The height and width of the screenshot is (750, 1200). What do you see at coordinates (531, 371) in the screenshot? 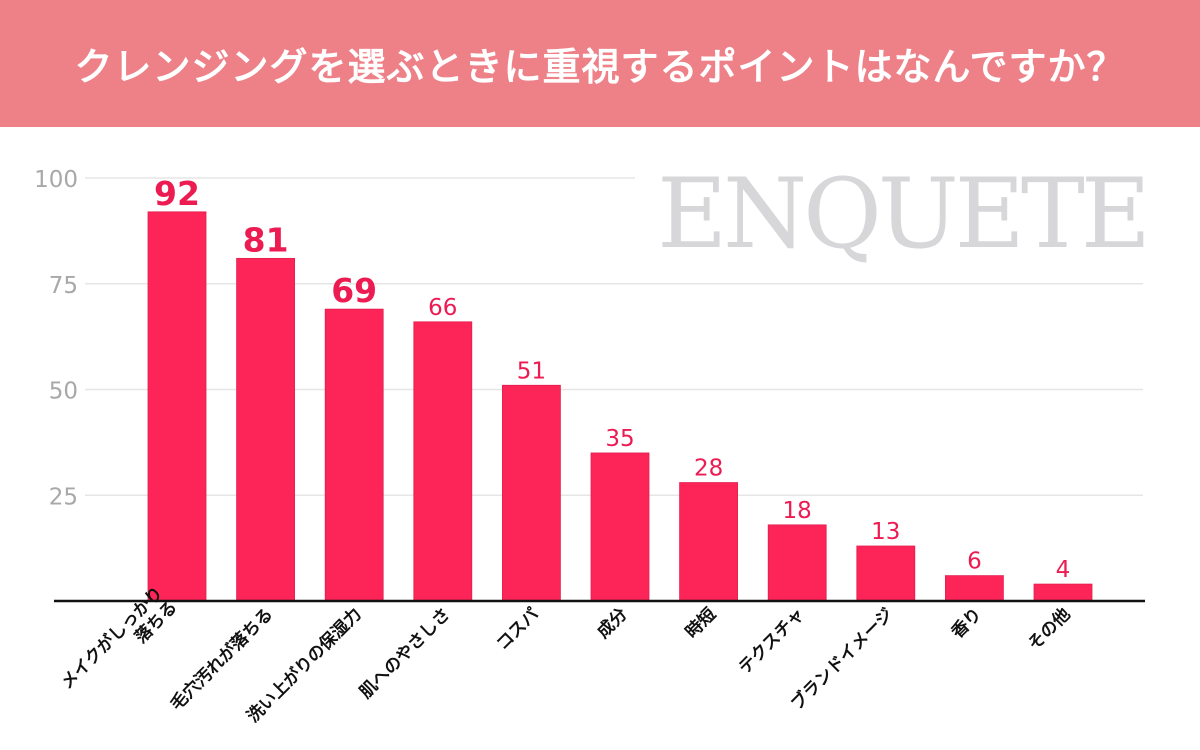
I see `value-label: 51` at bounding box center [531, 371].